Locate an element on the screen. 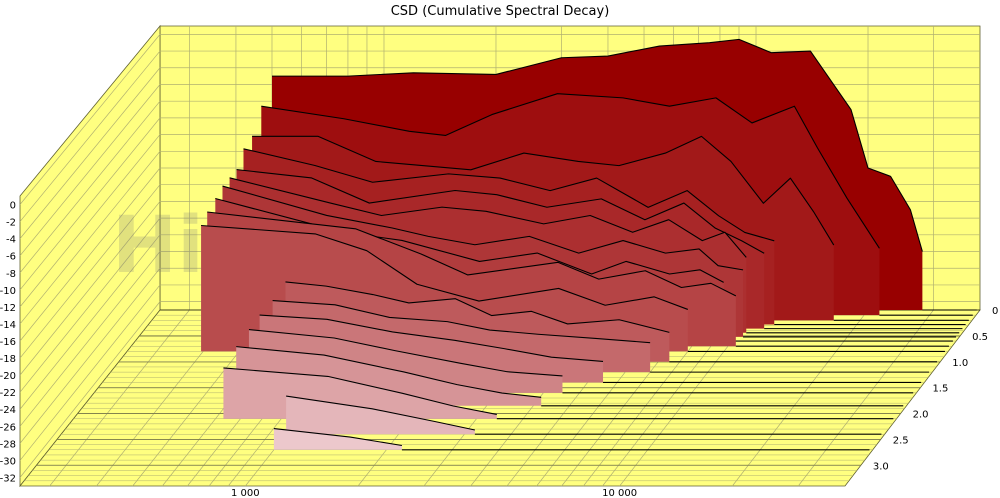 The image size is (1000, 498). y-tick-label: -24 is located at coordinates (8, 410).